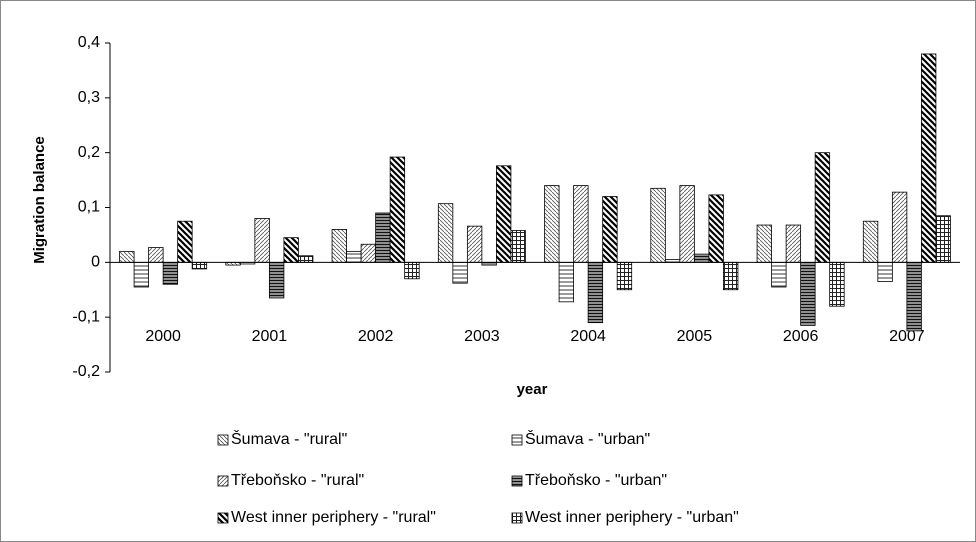  What do you see at coordinates (632, 517) in the screenshot?
I see `legend-label: West inner periphery - "urban"` at bounding box center [632, 517].